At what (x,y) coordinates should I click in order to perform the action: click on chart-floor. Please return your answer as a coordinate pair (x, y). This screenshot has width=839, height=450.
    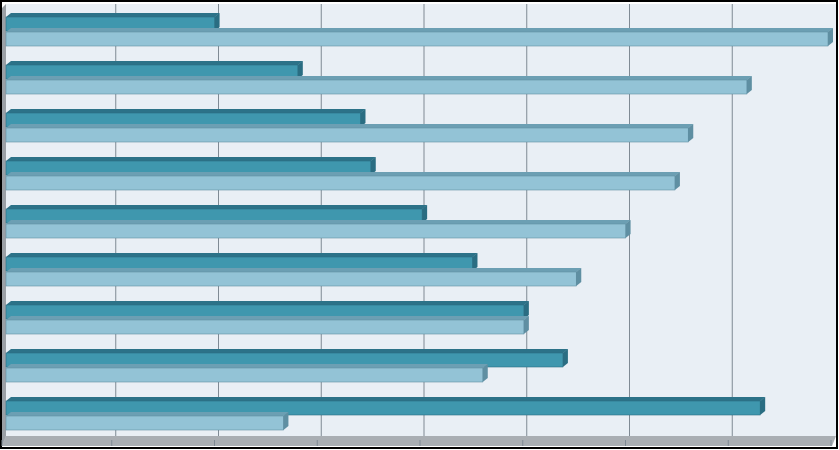
    Looking at the image, I should click on (419, 441).